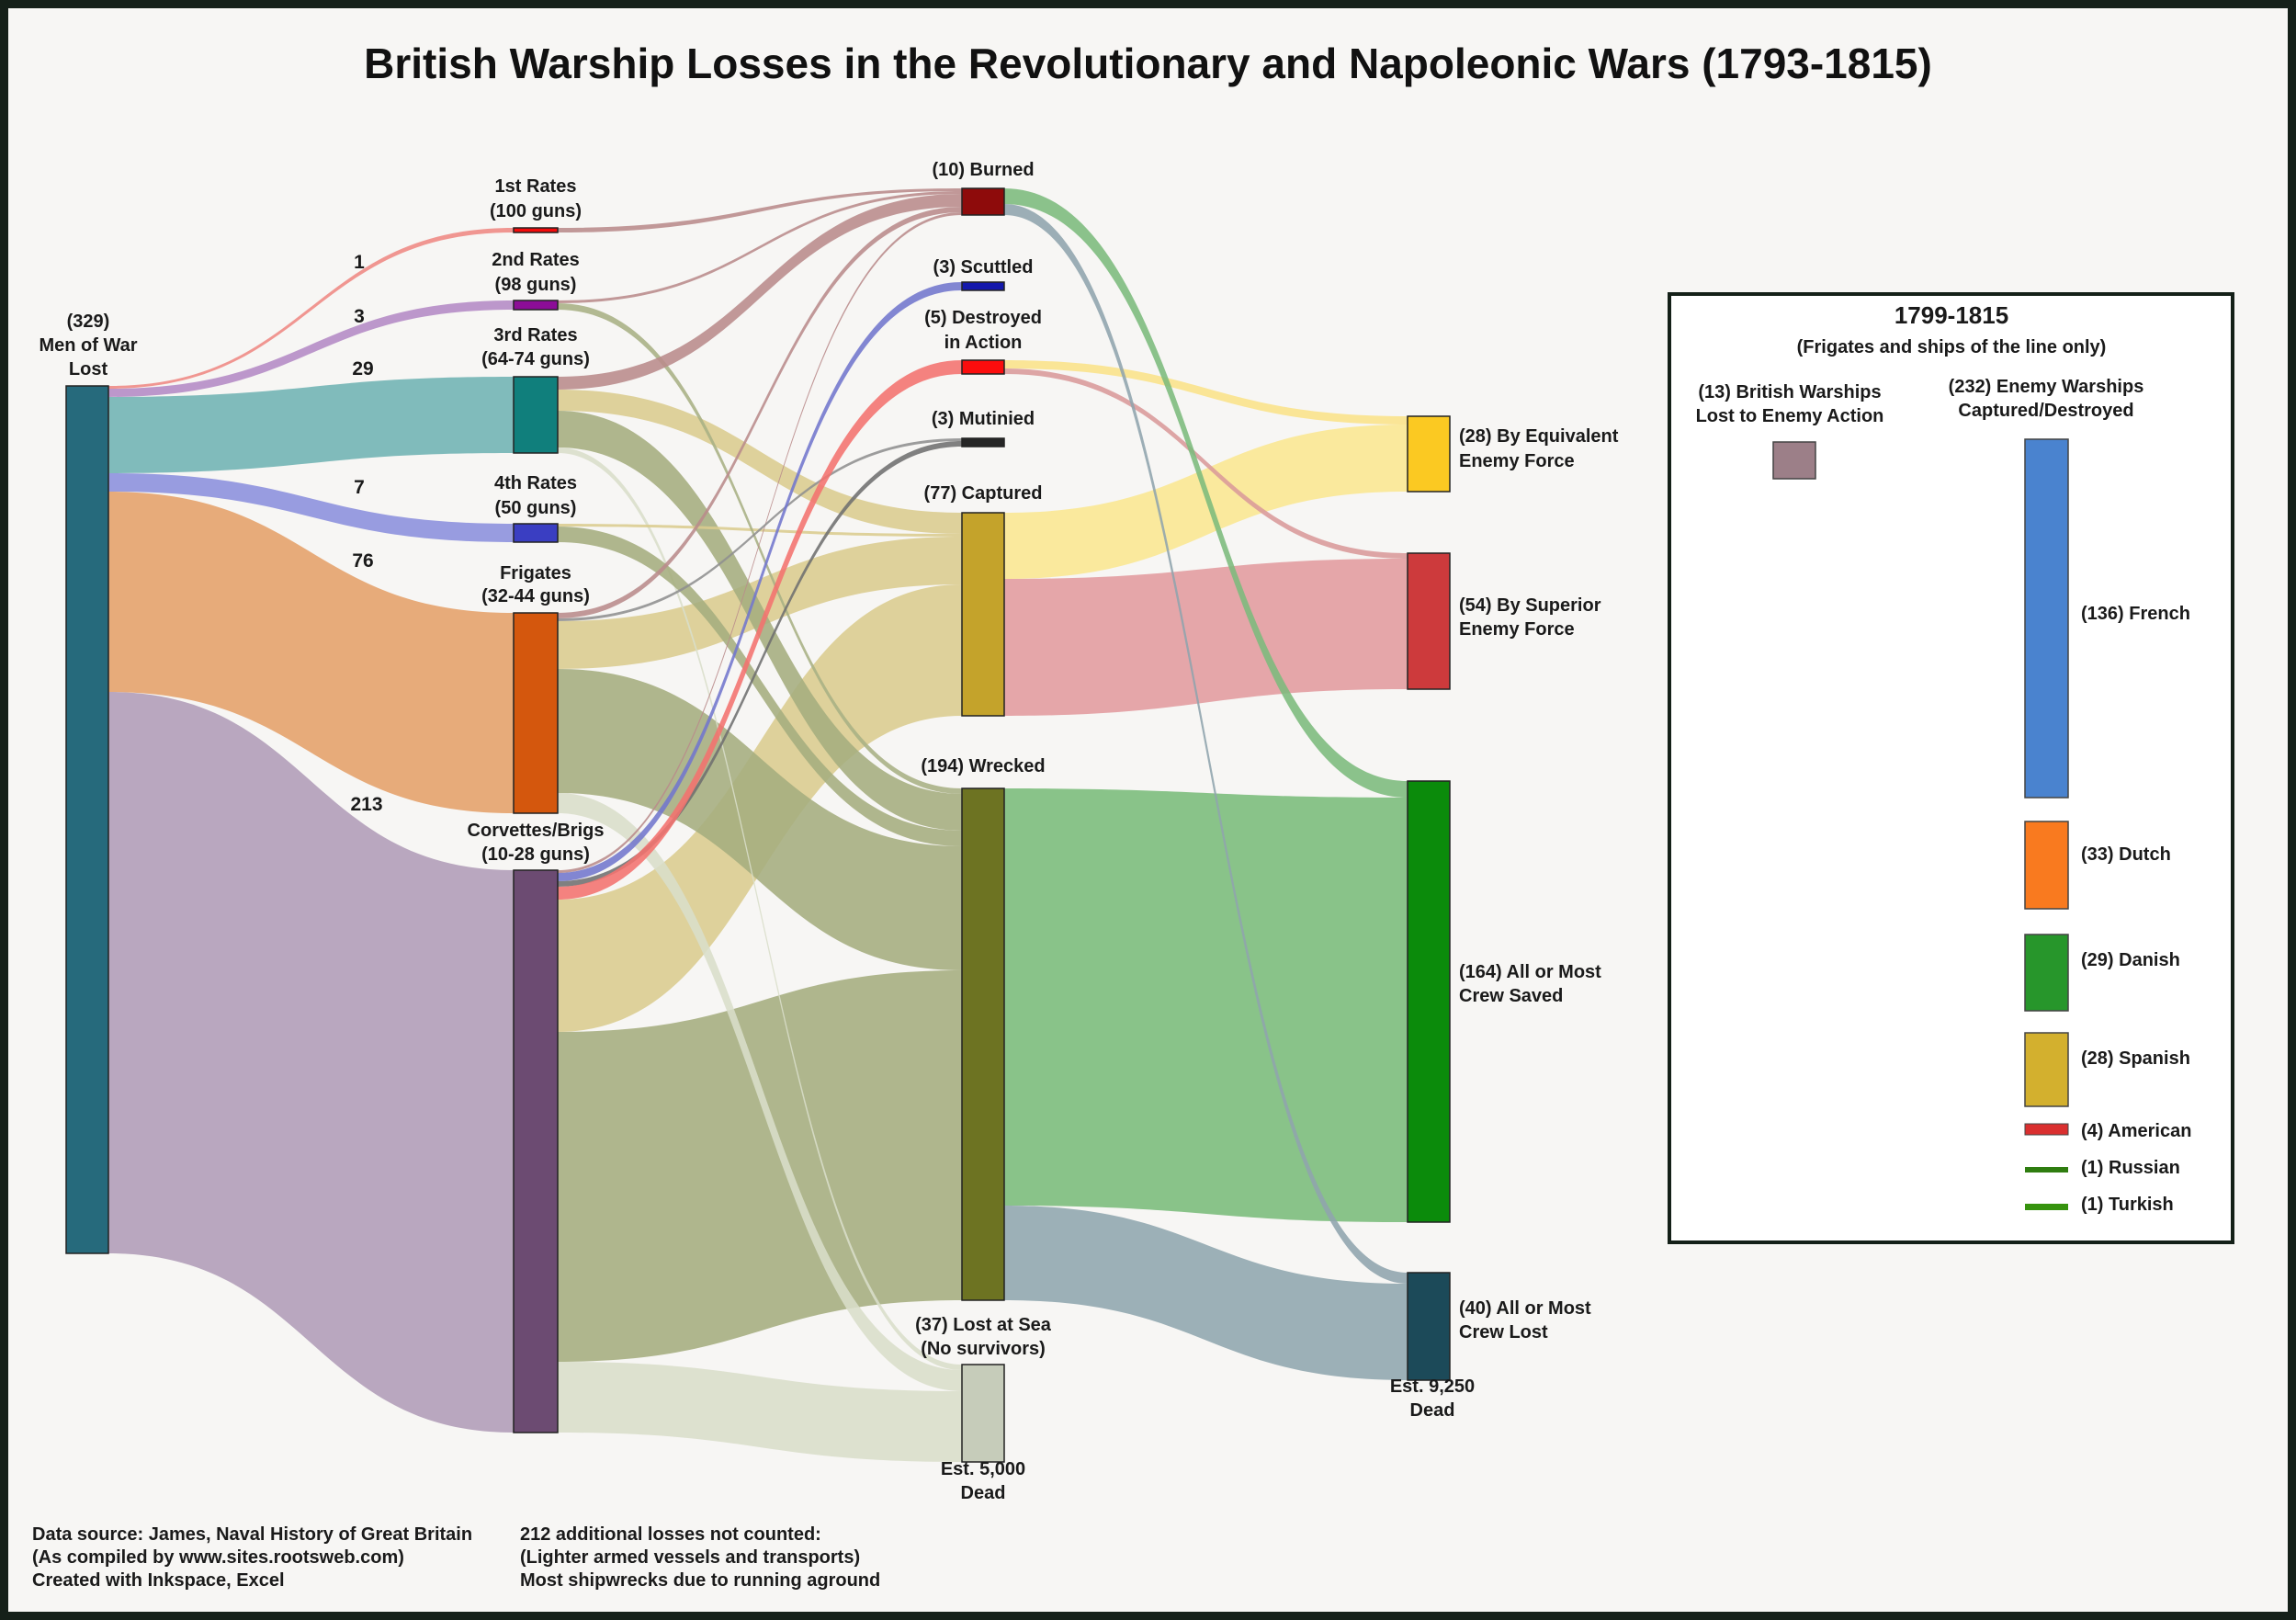 This screenshot has height=1620, width=2296. What do you see at coordinates (311, 425) in the screenshot?
I see `flow-men-of-war--3rd-rates` at bounding box center [311, 425].